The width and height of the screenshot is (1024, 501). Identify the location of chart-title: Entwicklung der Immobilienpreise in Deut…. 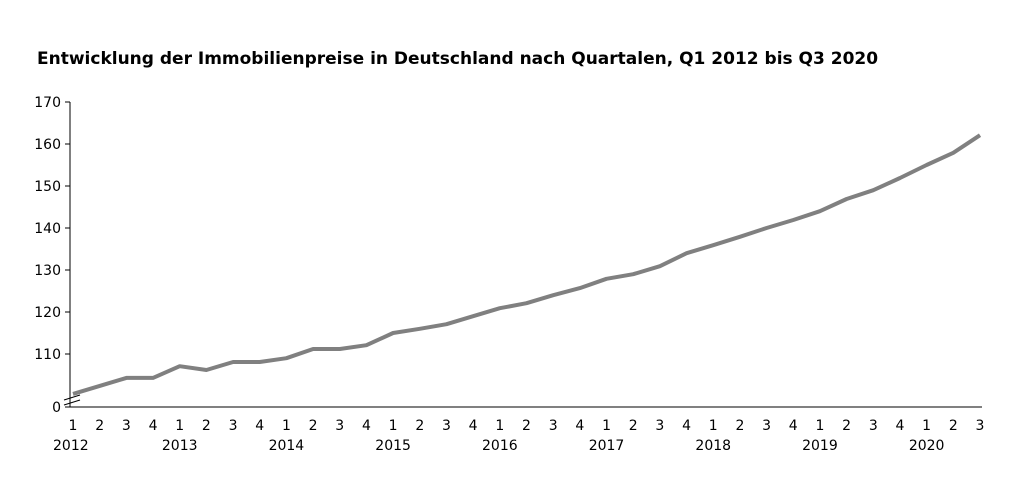
(457, 59).